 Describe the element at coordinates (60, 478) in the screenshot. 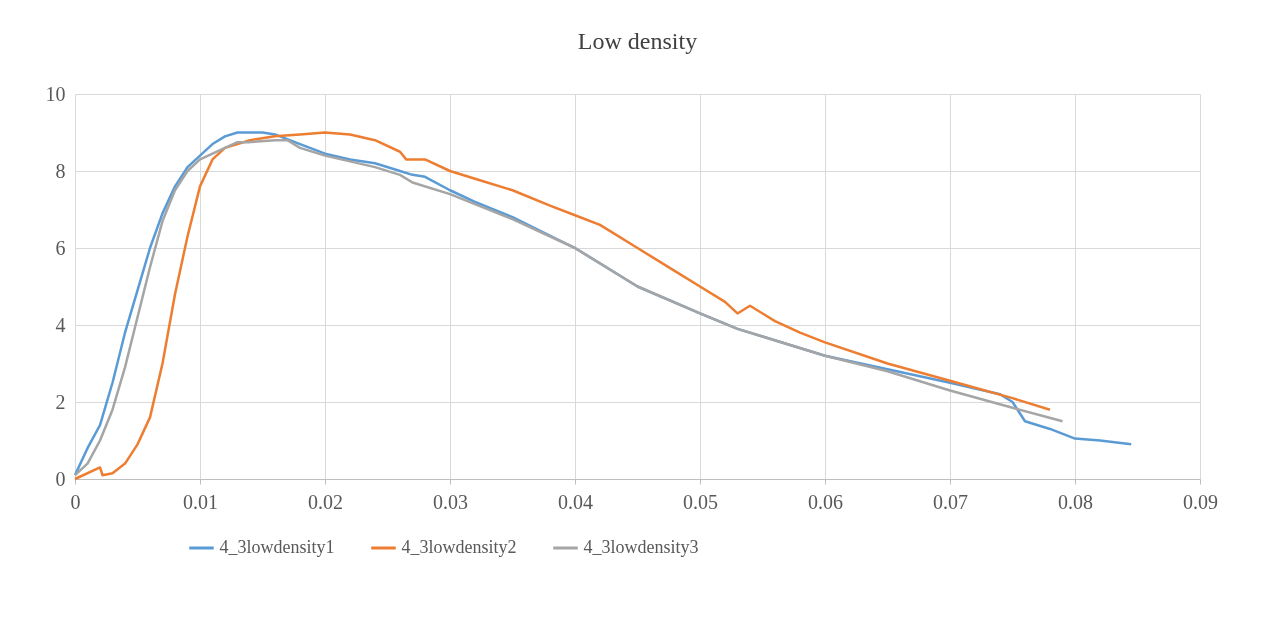

I see `y-tick-label: 0` at that location.